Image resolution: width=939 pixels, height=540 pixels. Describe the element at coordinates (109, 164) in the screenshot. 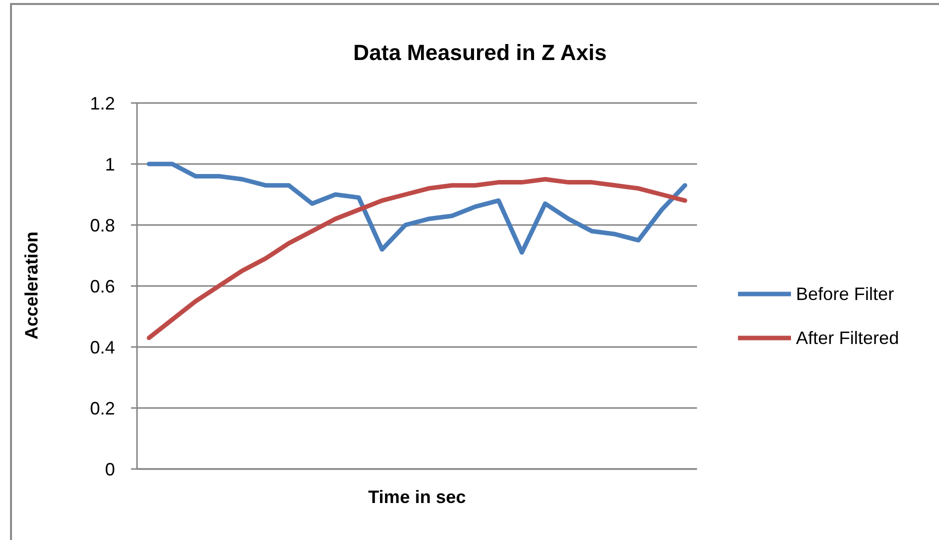

I see `y-tick-label: 1` at that location.